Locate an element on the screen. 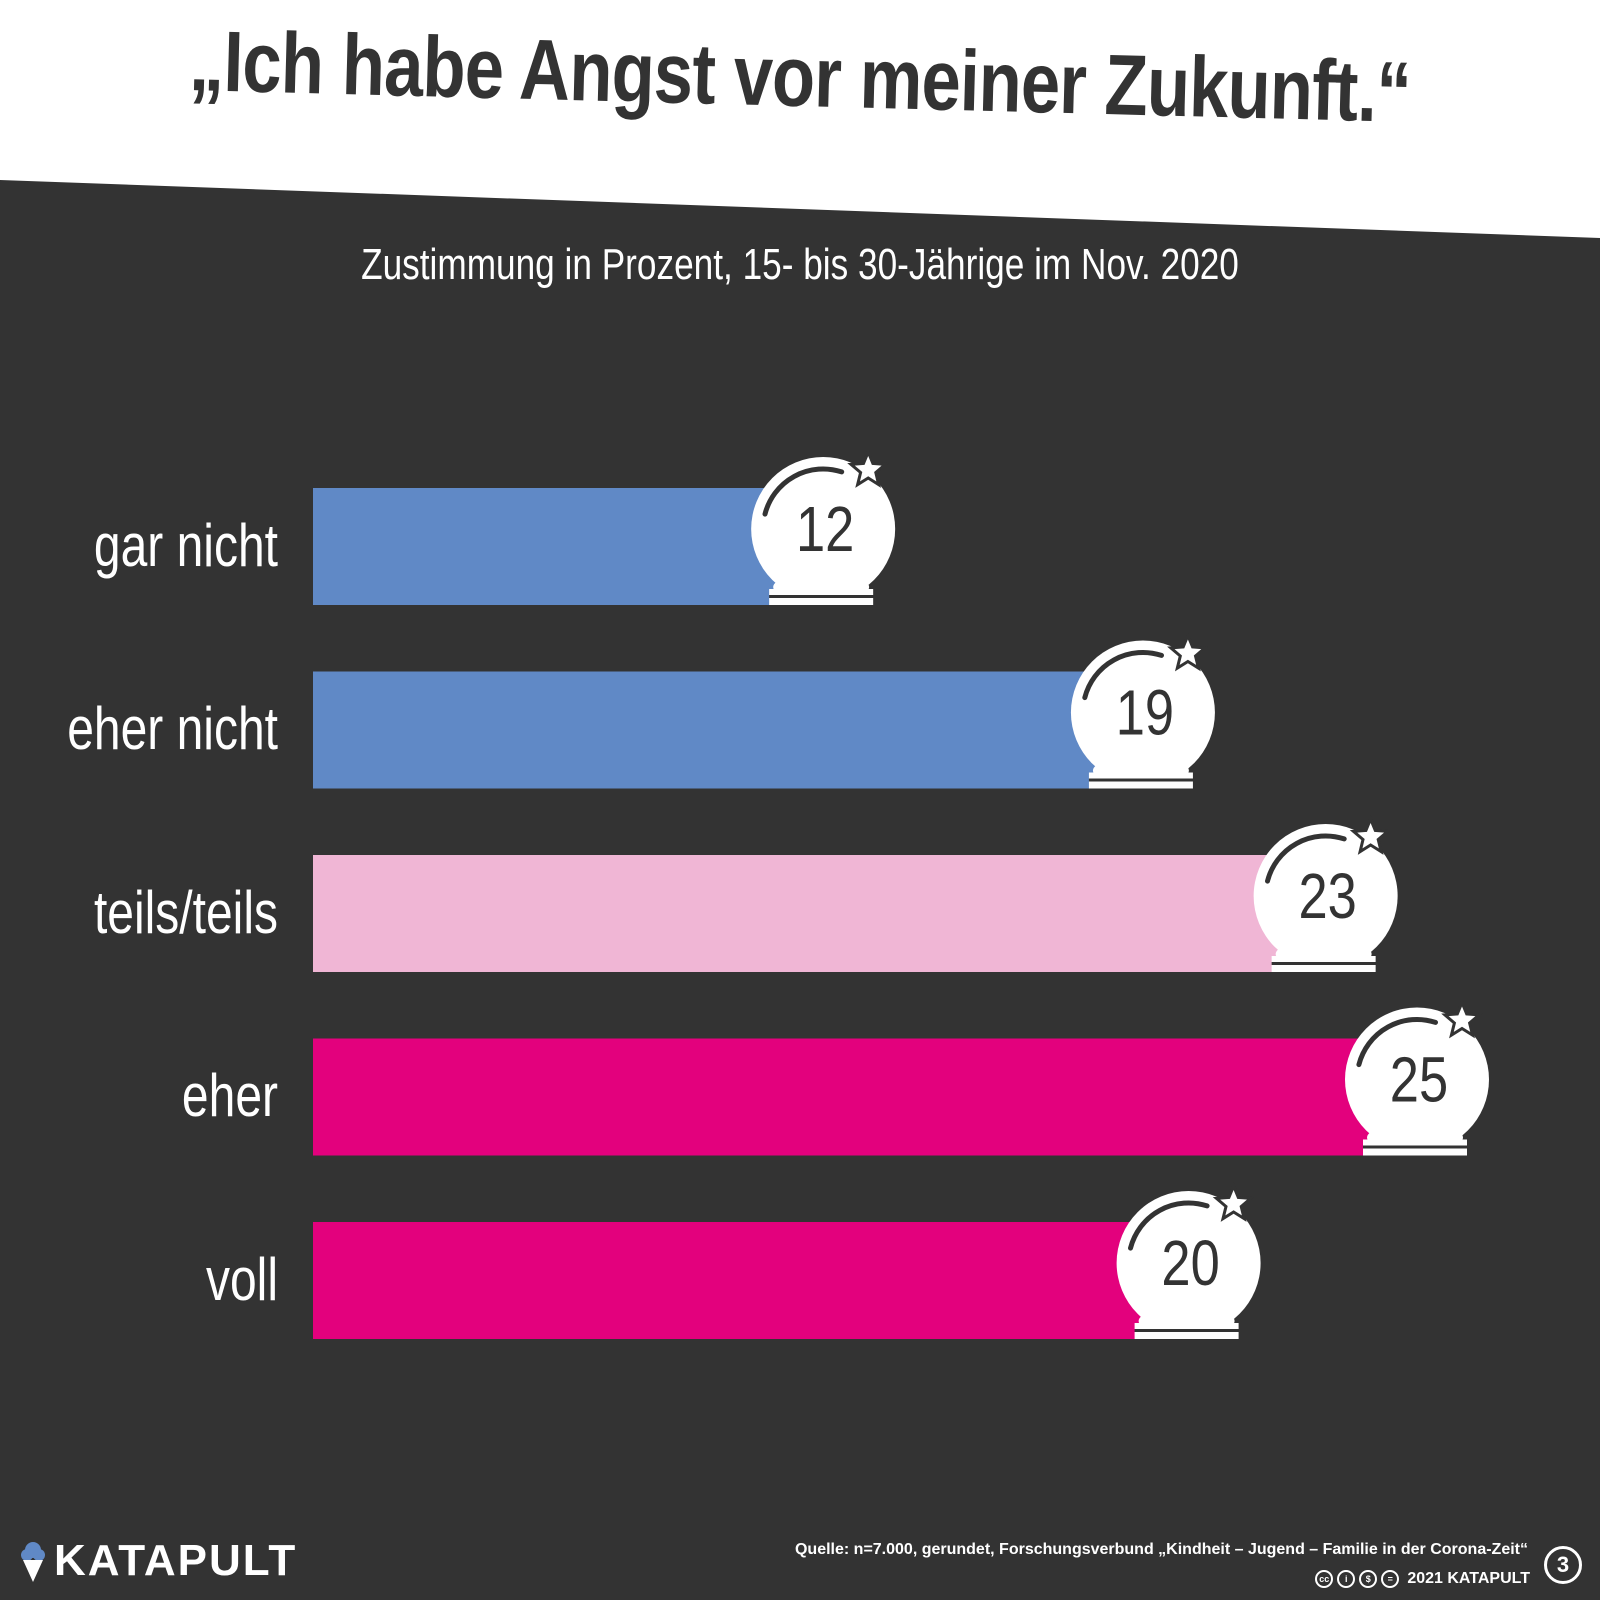 This screenshot has width=1600, height=1600. value-label: 23 is located at coordinates (1327, 896).